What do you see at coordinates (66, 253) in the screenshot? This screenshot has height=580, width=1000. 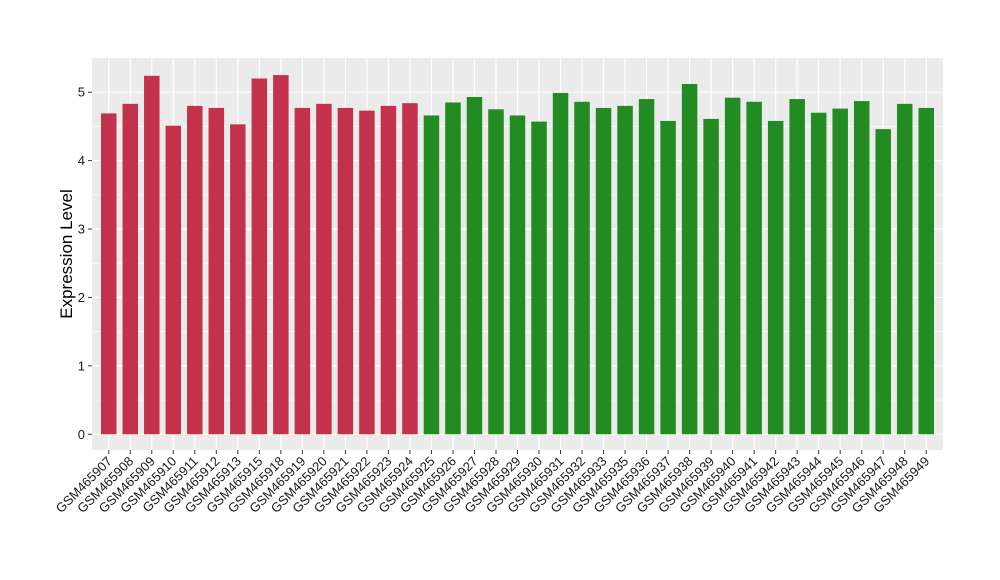 I see `y-axis-title: Expression Level` at bounding box center [66, 253].